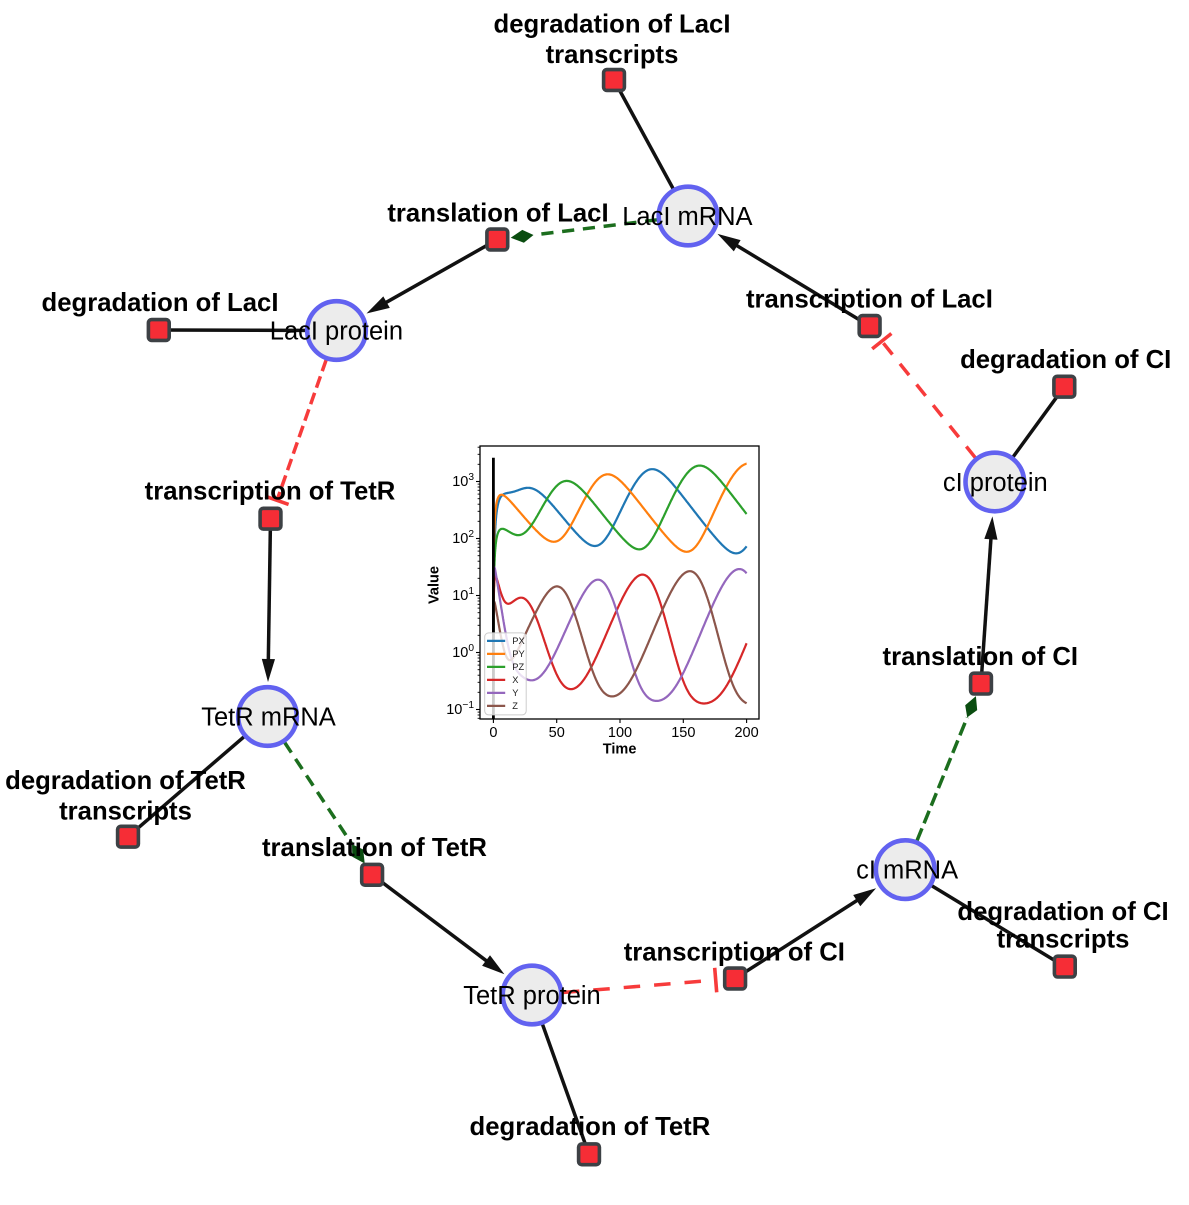 The image size is (1189, 1205). What do you see at coordinates (907, 871) in the screenshot?
I see `svg-text: cI mRNA` at bounding box center [907, 871].